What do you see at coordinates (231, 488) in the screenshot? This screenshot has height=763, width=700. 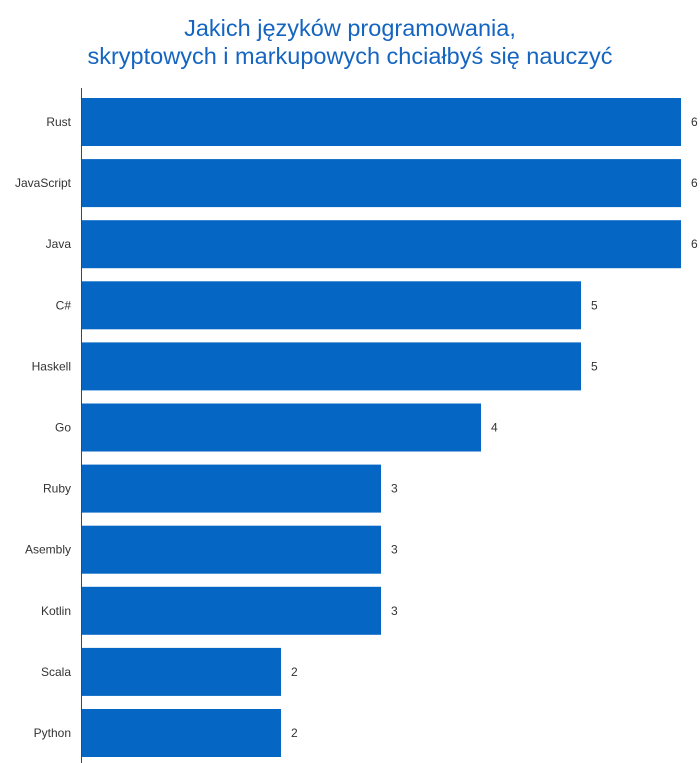 I see `bar-ruby` at bounding box center [231, 488].